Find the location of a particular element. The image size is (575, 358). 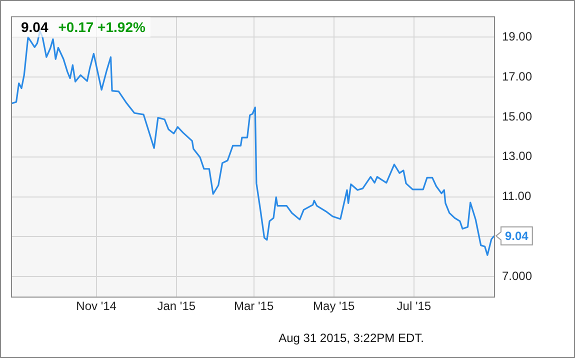

x-tick-label: May '15 is located at coordinates (334, 306).